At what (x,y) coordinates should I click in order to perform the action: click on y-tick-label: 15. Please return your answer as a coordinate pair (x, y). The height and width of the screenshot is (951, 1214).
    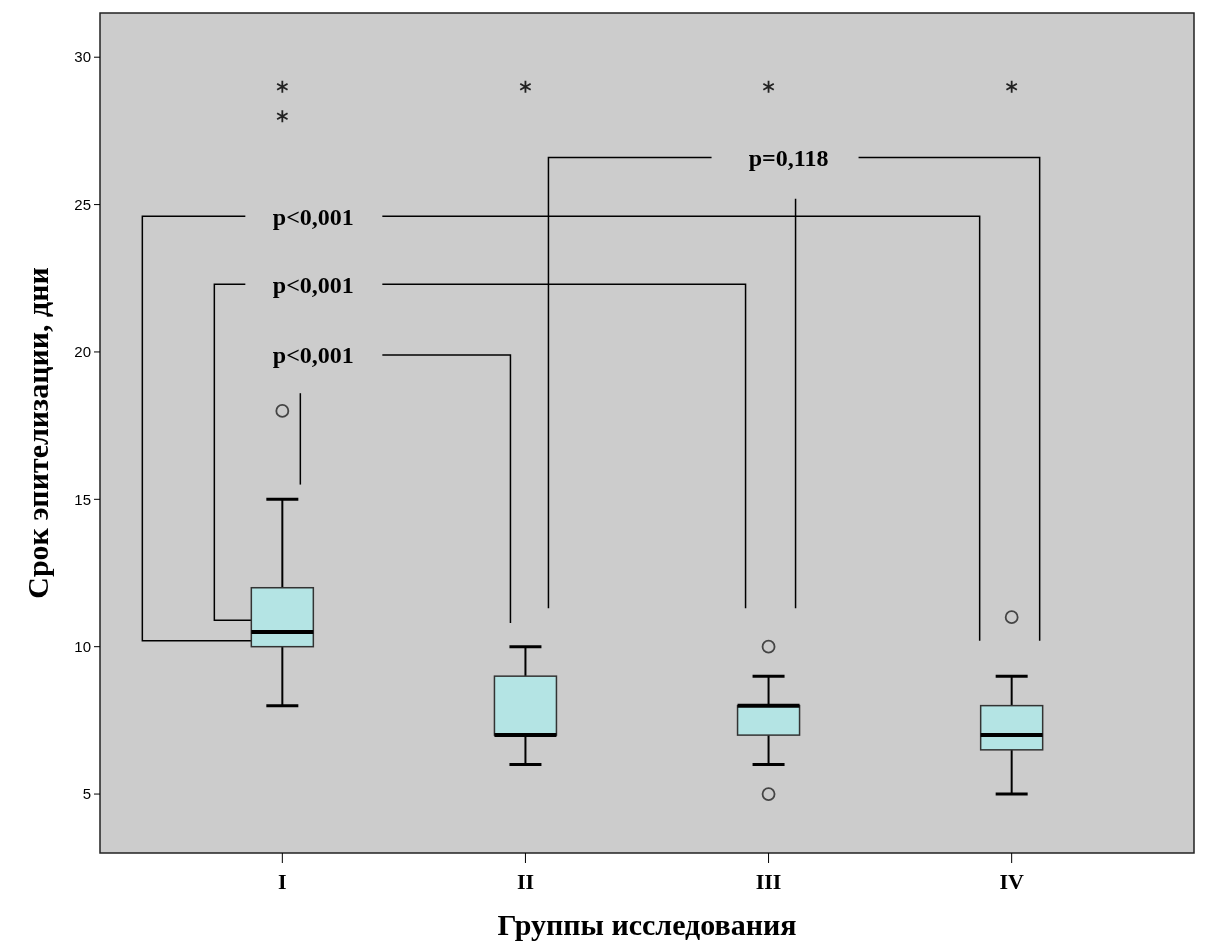
    Looking at the image, I should click on (82, 499).